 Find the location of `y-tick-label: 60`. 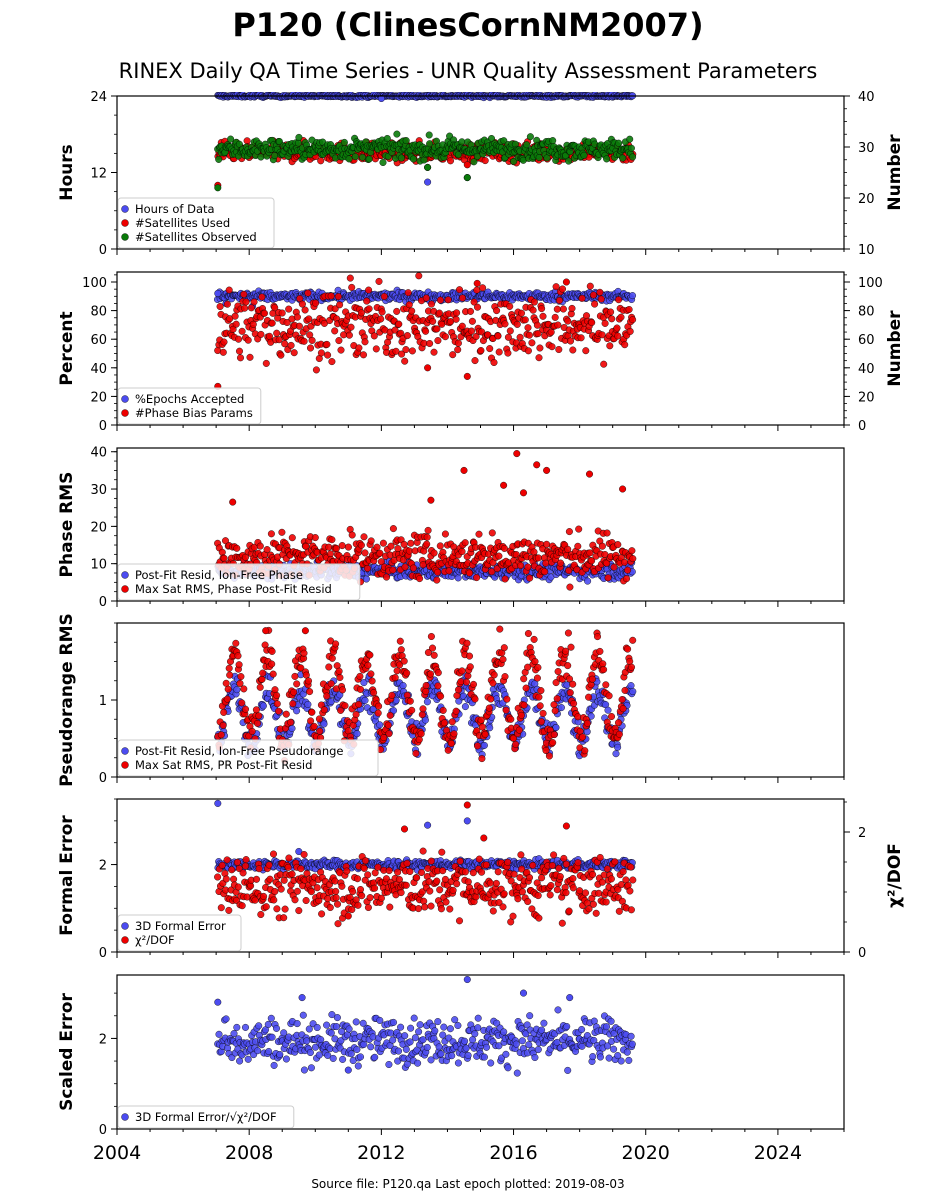

y-tick-label: 60 is located at coordinates (98, 340).